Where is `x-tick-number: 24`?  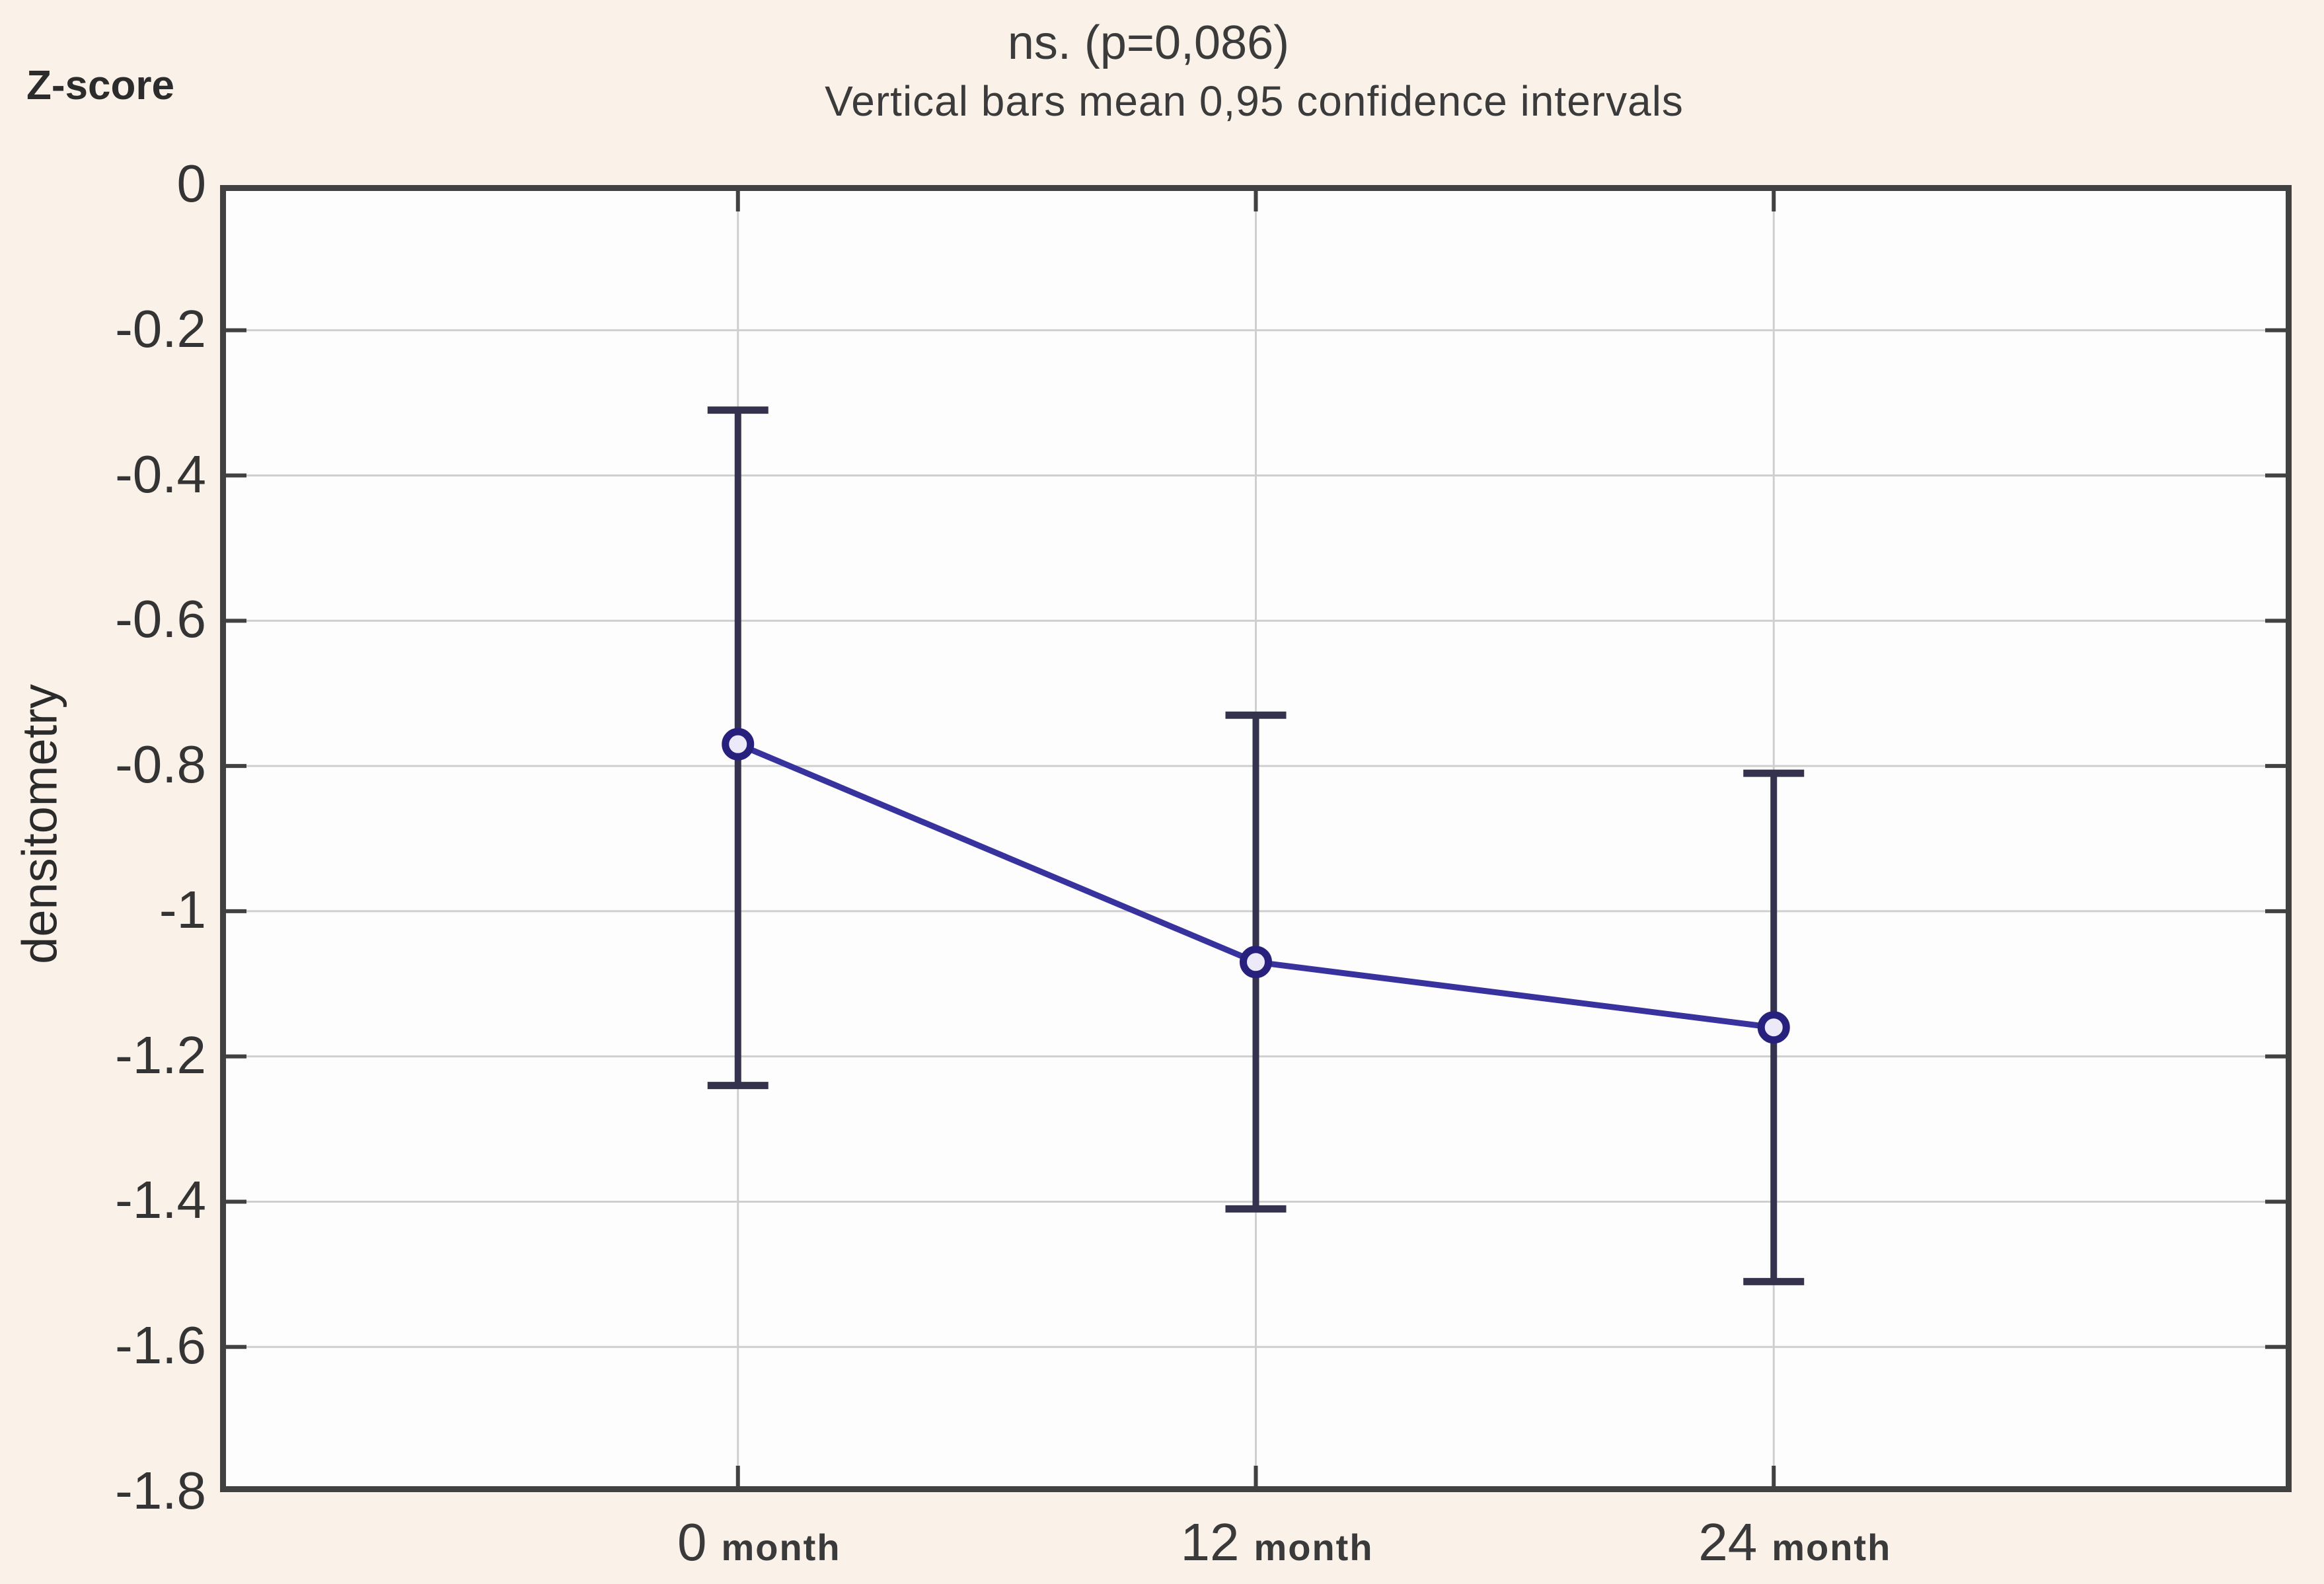 x-tick-number: 24 is located at coordinates (1728, 1542).